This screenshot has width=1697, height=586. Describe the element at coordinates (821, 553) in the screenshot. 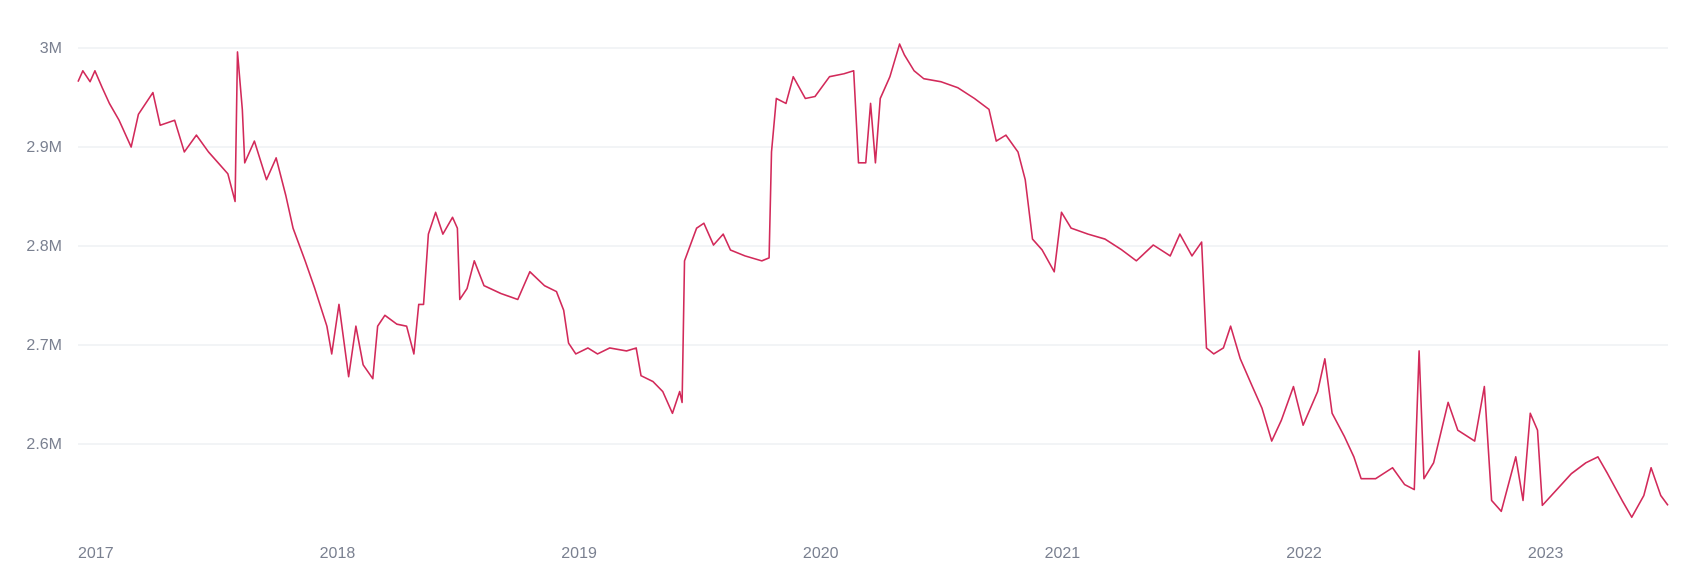

I see `x-tick-label: 2020` at that location.